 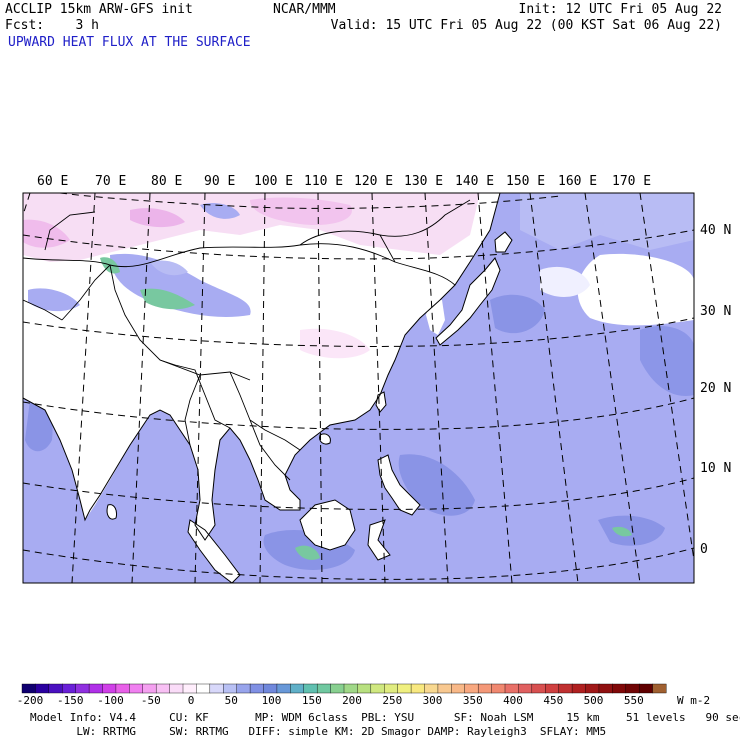 I want to click on lat-label: 40 N, so click(x=715, y=230).